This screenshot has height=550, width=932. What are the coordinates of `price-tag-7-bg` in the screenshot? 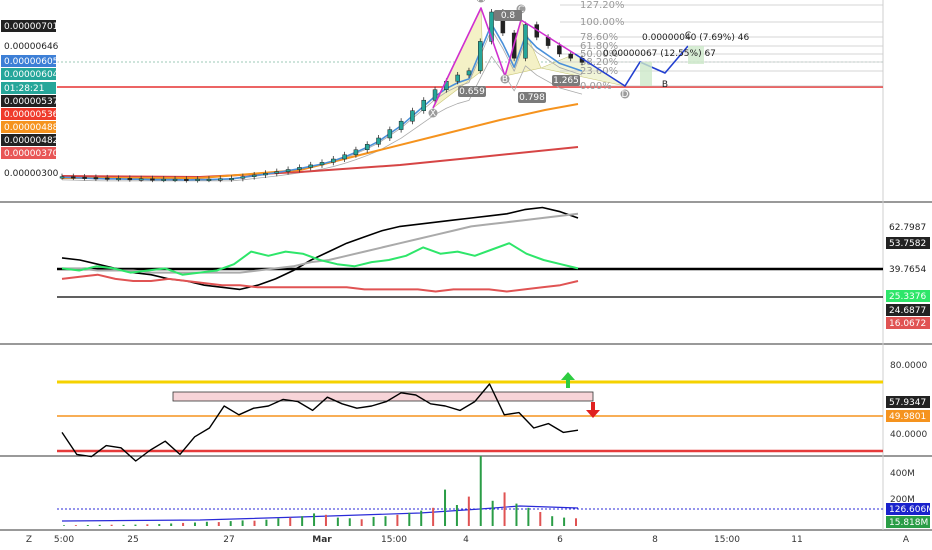 It's located at (28, 127).